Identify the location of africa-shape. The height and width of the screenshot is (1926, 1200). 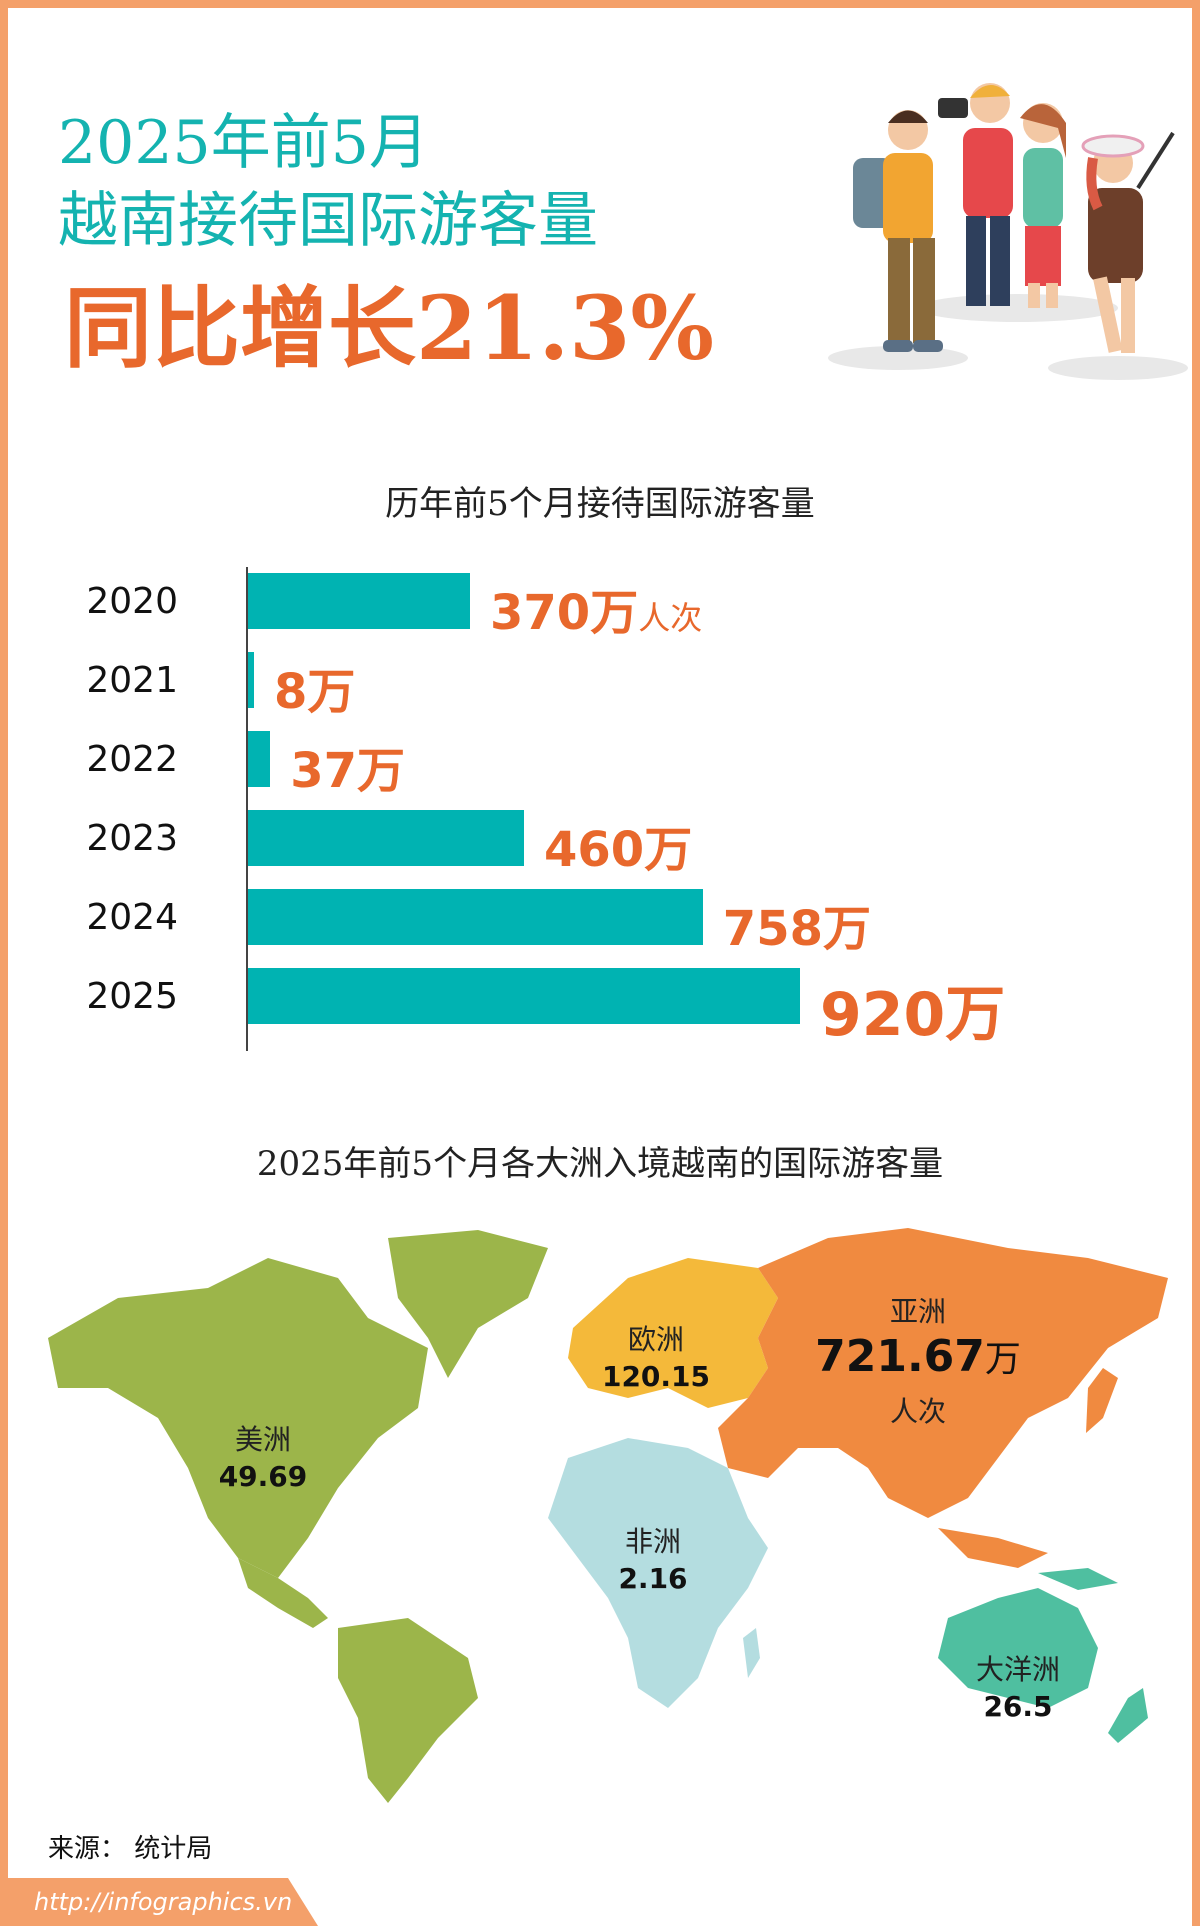
(658, 1573).